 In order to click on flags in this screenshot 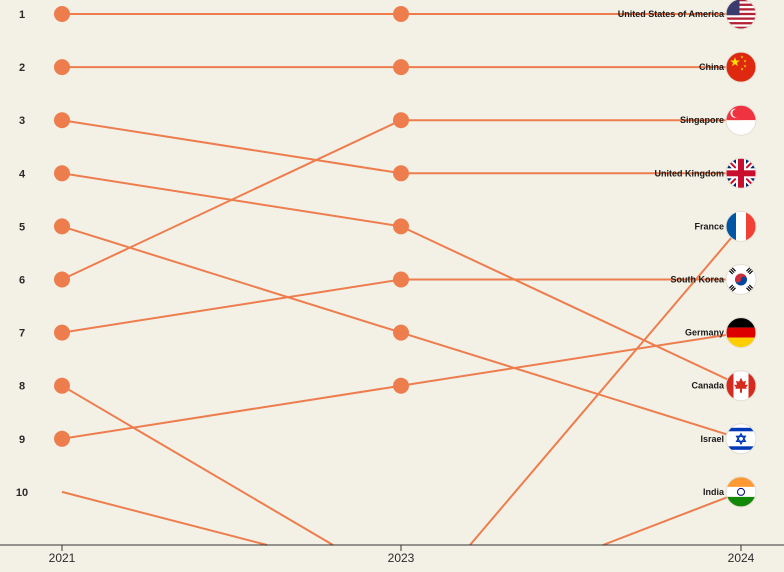, I will do `click(741, 254)`.